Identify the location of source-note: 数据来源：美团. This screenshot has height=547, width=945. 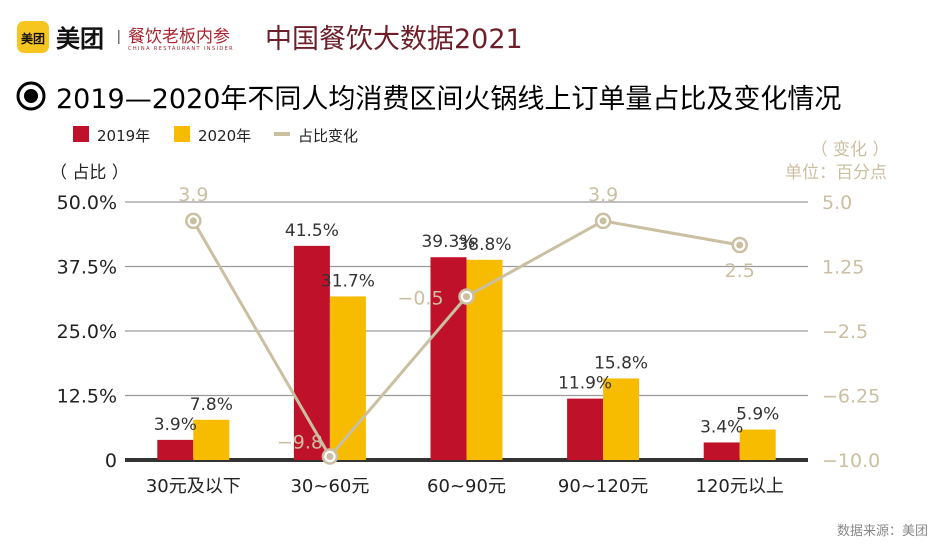
(882, 531).